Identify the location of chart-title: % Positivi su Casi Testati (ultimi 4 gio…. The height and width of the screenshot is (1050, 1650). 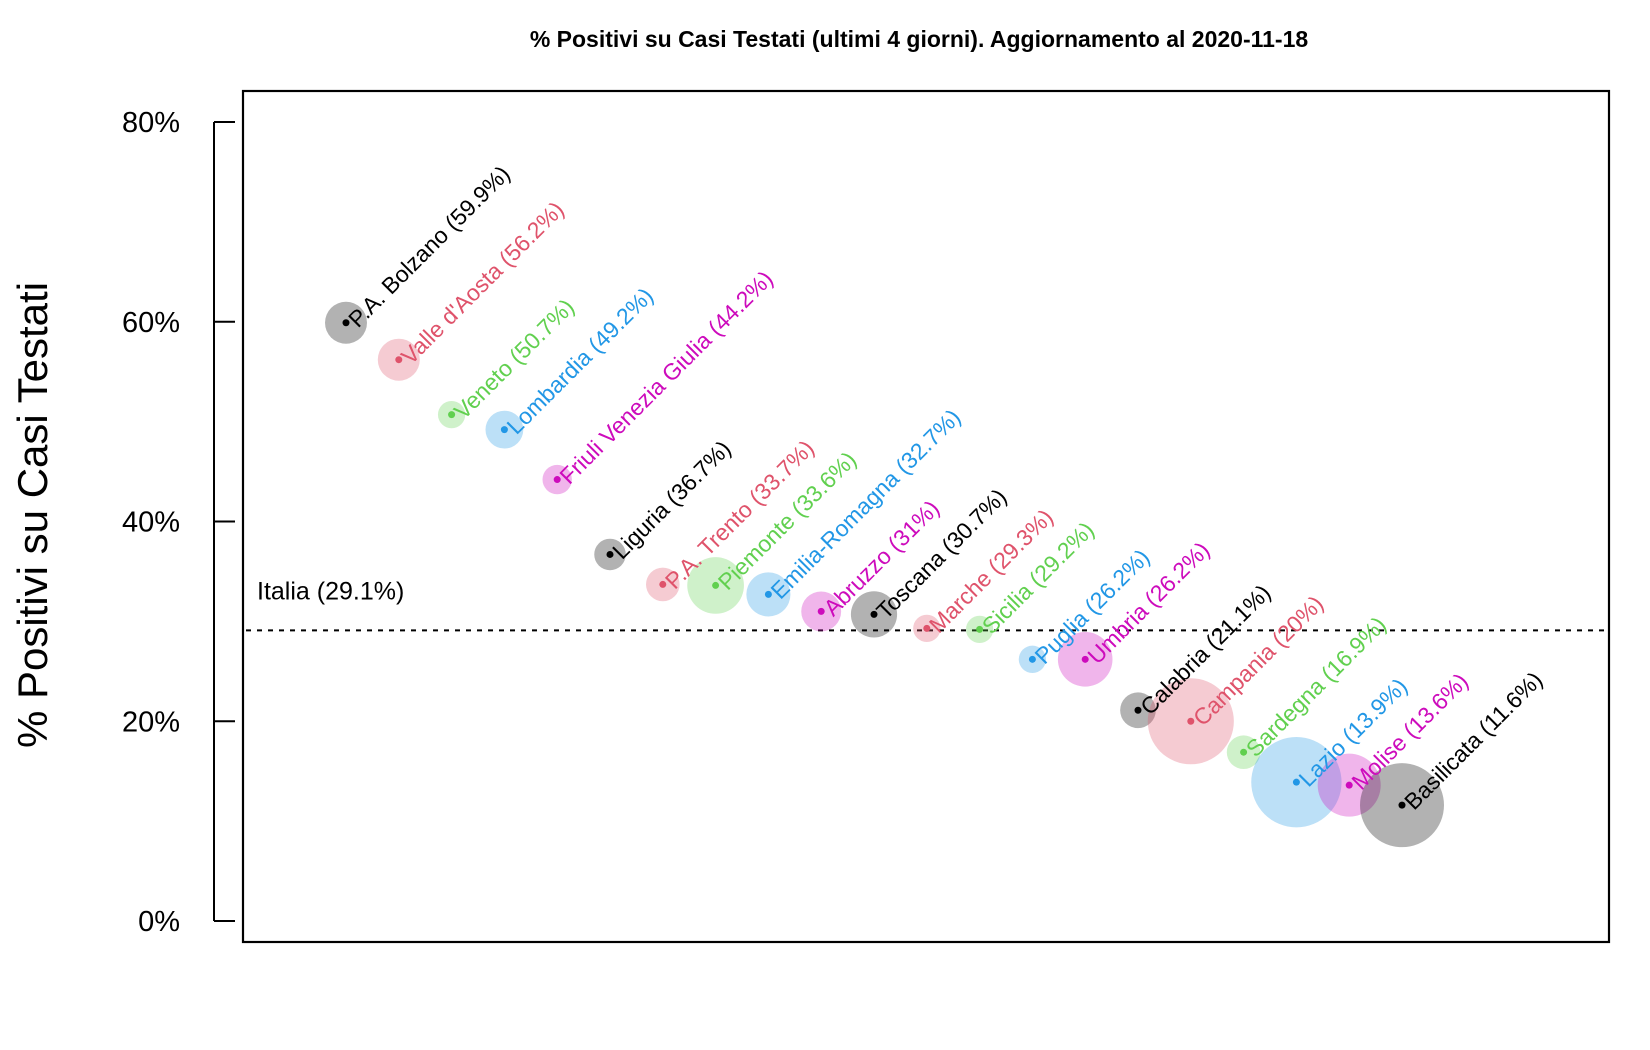
(919, 39).